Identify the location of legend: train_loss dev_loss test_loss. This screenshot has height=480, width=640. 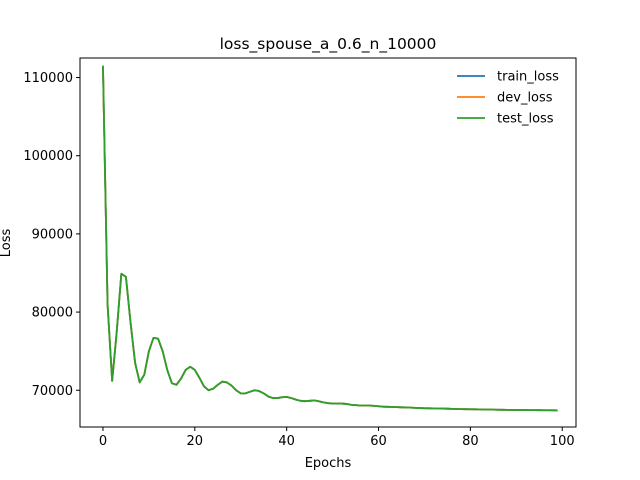
(508, 98).